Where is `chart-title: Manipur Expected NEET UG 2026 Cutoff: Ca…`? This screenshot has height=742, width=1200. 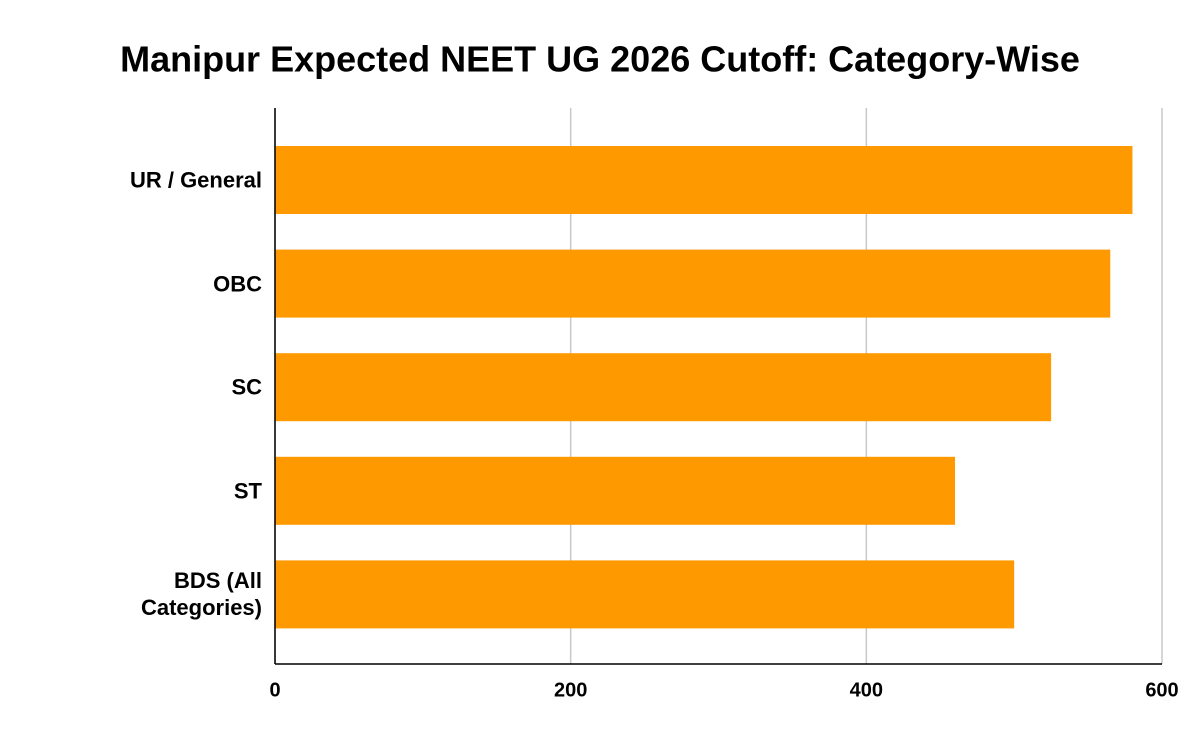
chart-title: Manipur Expected NEET UG 2026 Cutoff: Ca… is located at coordinates (600, 59).